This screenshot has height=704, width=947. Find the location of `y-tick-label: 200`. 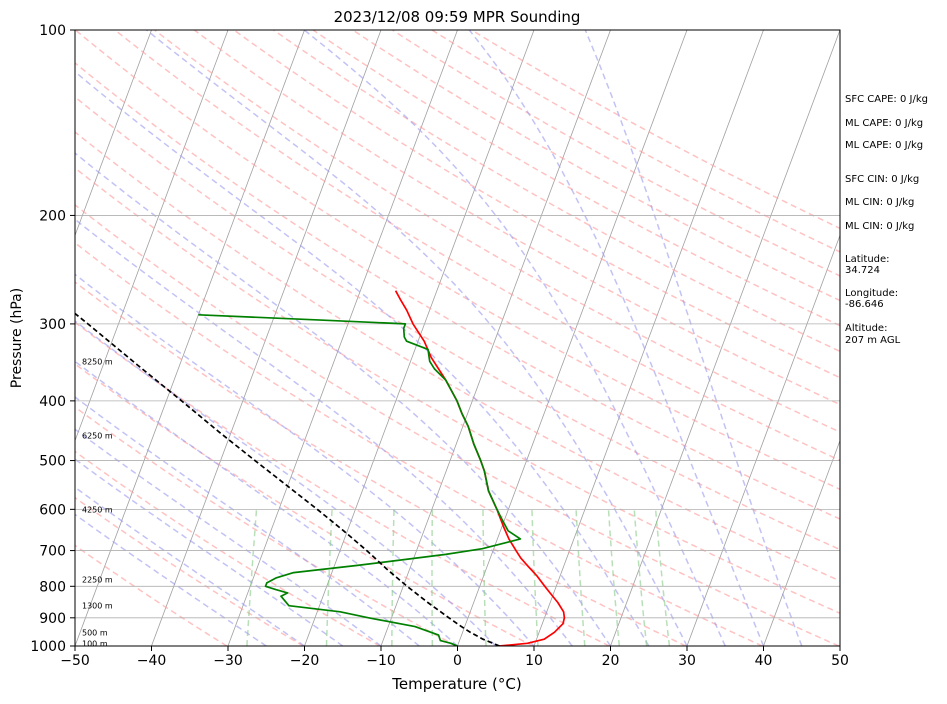

y-tick-label: 200 is located at coordinates (52, 216).